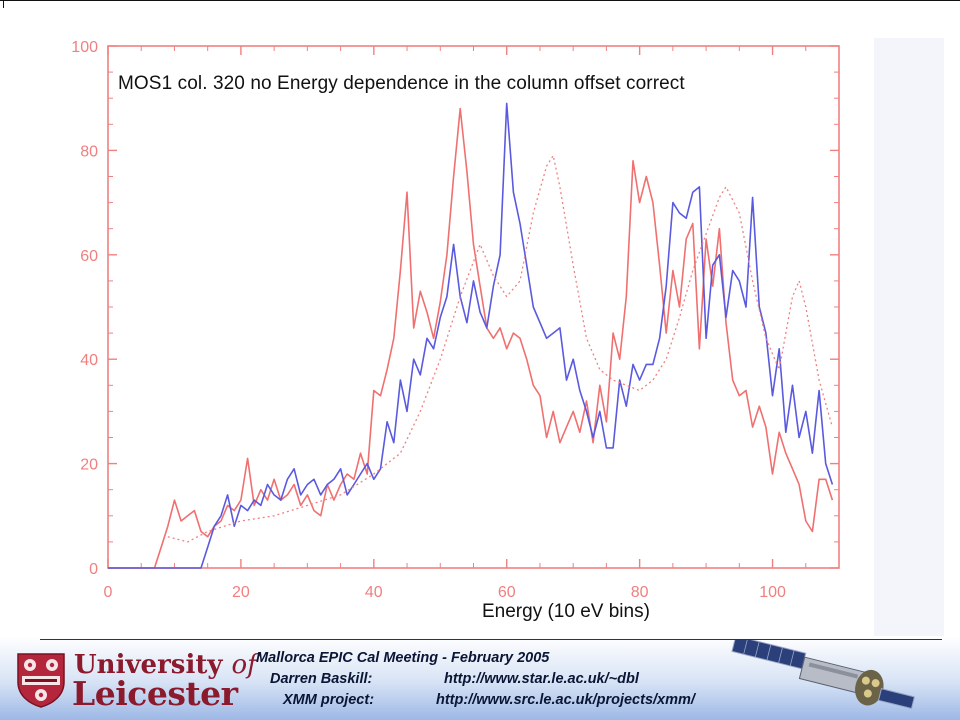 This screenshot has width=960, height=720. What do you see at coordinates (909, 337) in the screenshot?
I see `right-side-panel` at bounding box center [909, 337].